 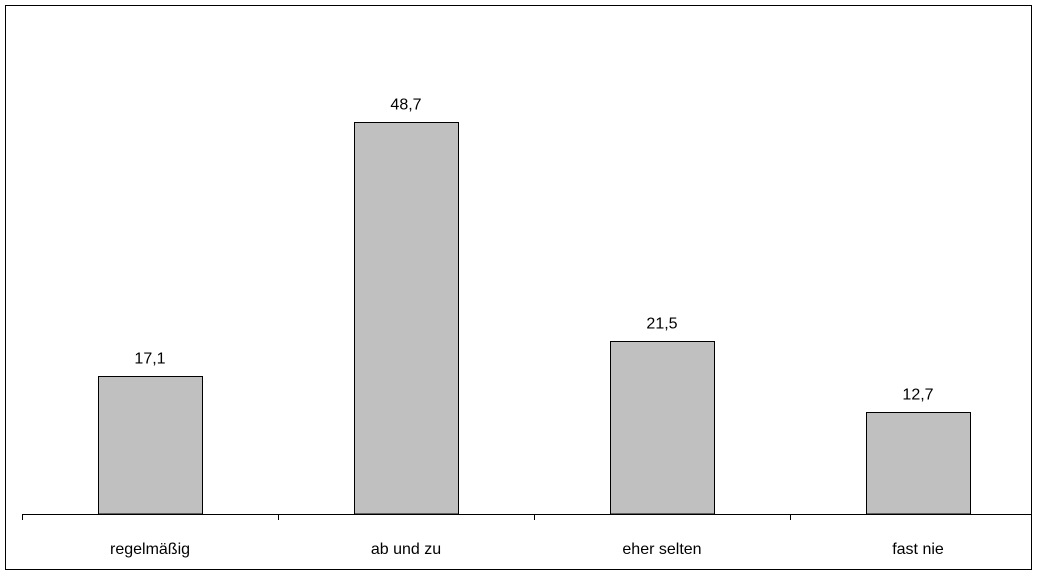 What do you see at coordinates (149, 359) in the screenshot?
I see `data-label: 17,1` at bounding box center [149, 359].